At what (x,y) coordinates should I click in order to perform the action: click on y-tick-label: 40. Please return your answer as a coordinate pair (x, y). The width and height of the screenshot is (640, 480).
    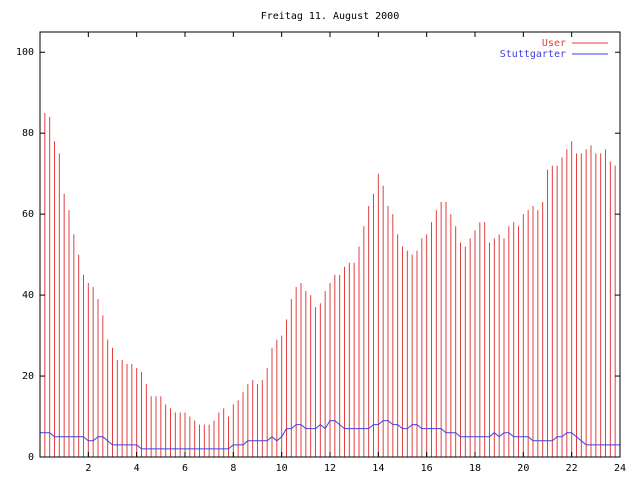
    Looking at the image, I should click on (28, 295).